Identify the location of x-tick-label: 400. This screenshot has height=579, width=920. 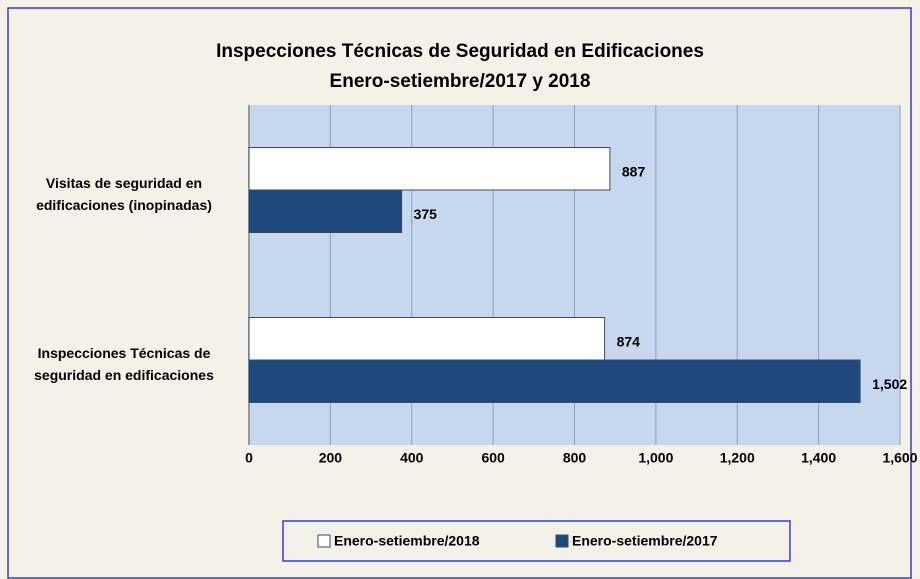
(412, 458).